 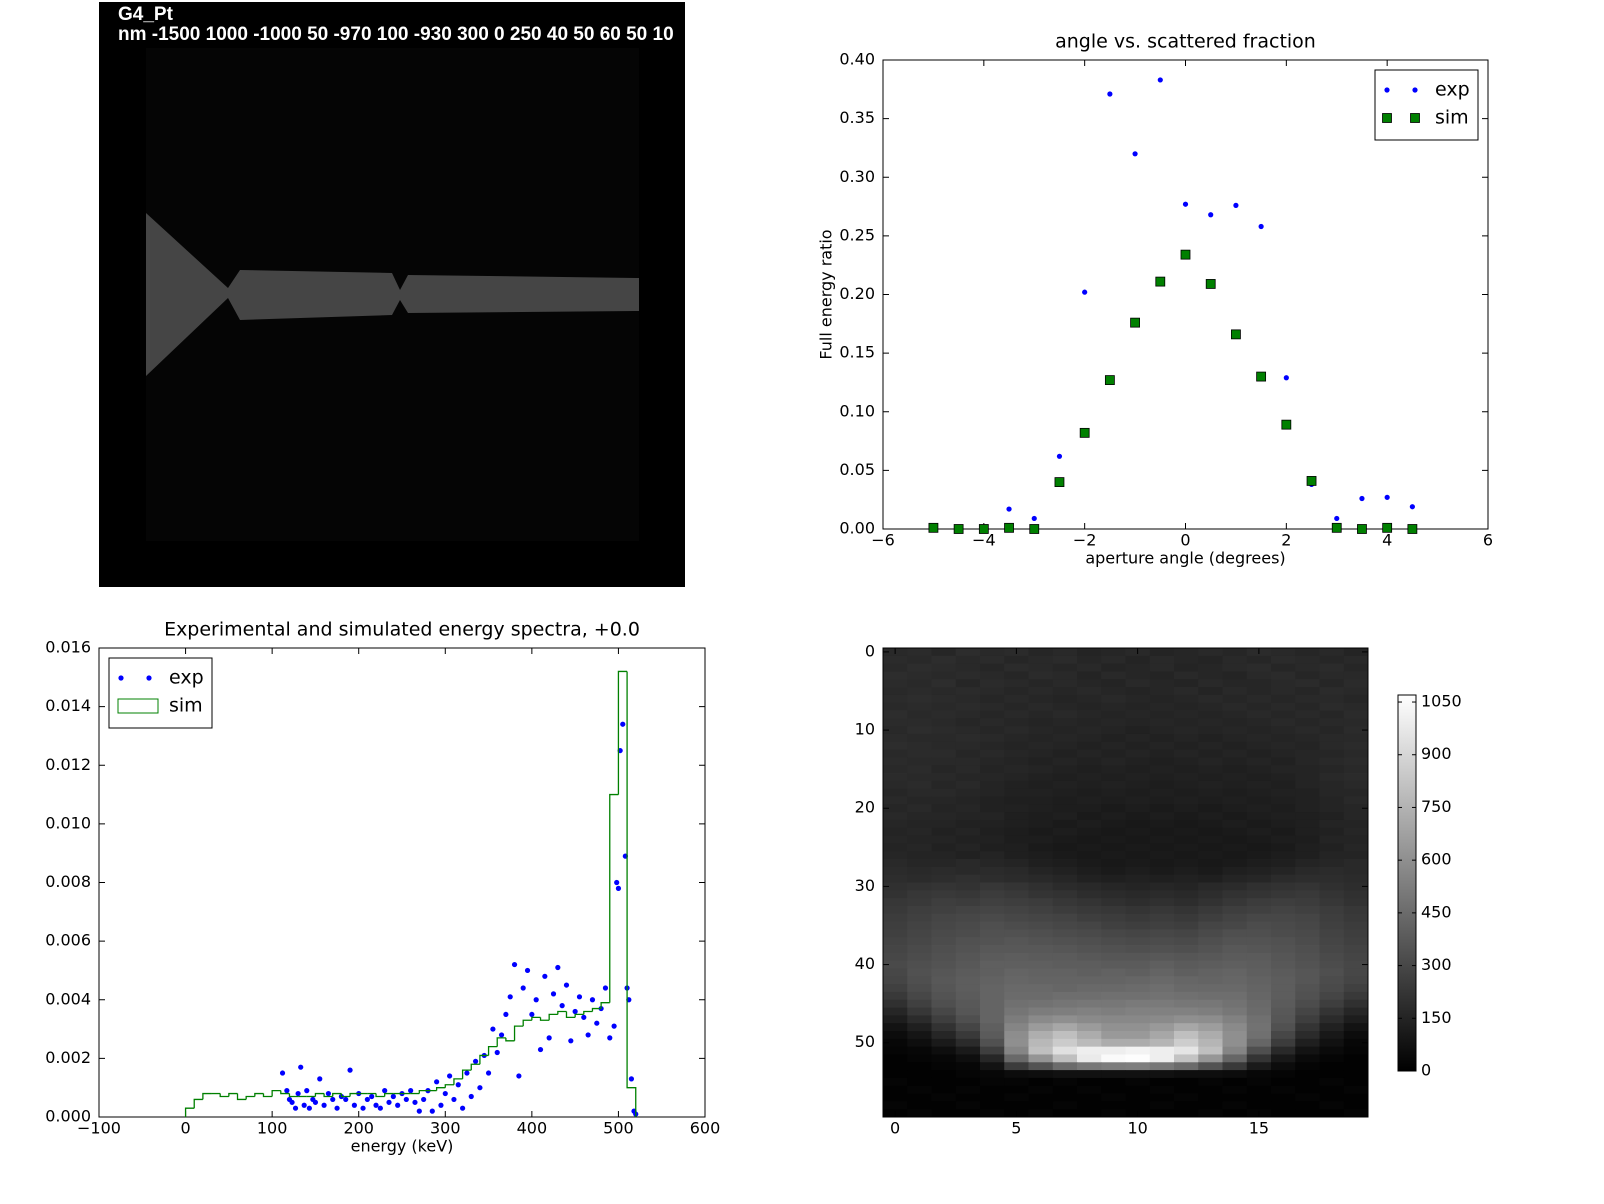 What do you see at coordinates (883, 540) in the screenshot?
I see `x-tick-label: −6` at bounding box center [883, 540].